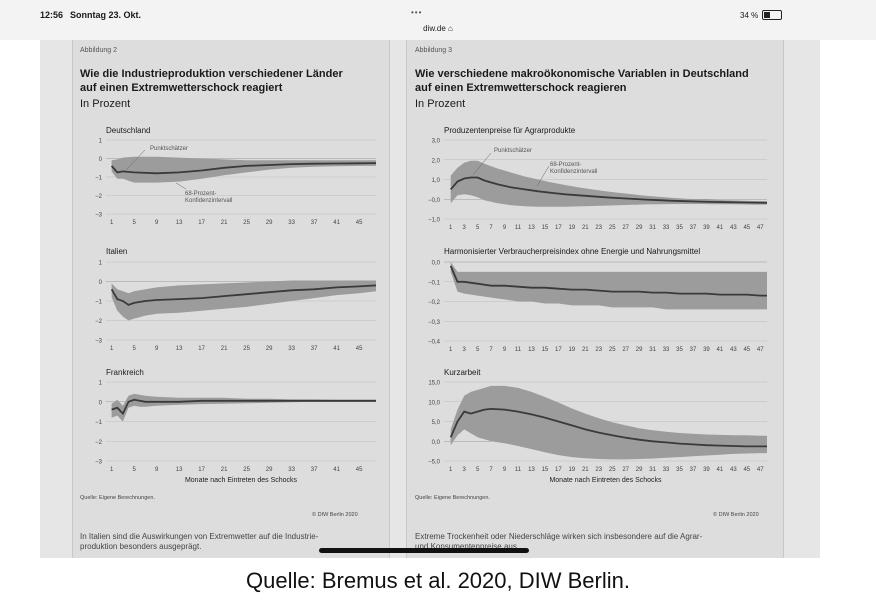 This screenshot has width=876, height=616. Describe the element at coordinates (436, 181) in the screenshot. I see `y-tick-label: 1,0` at that location.